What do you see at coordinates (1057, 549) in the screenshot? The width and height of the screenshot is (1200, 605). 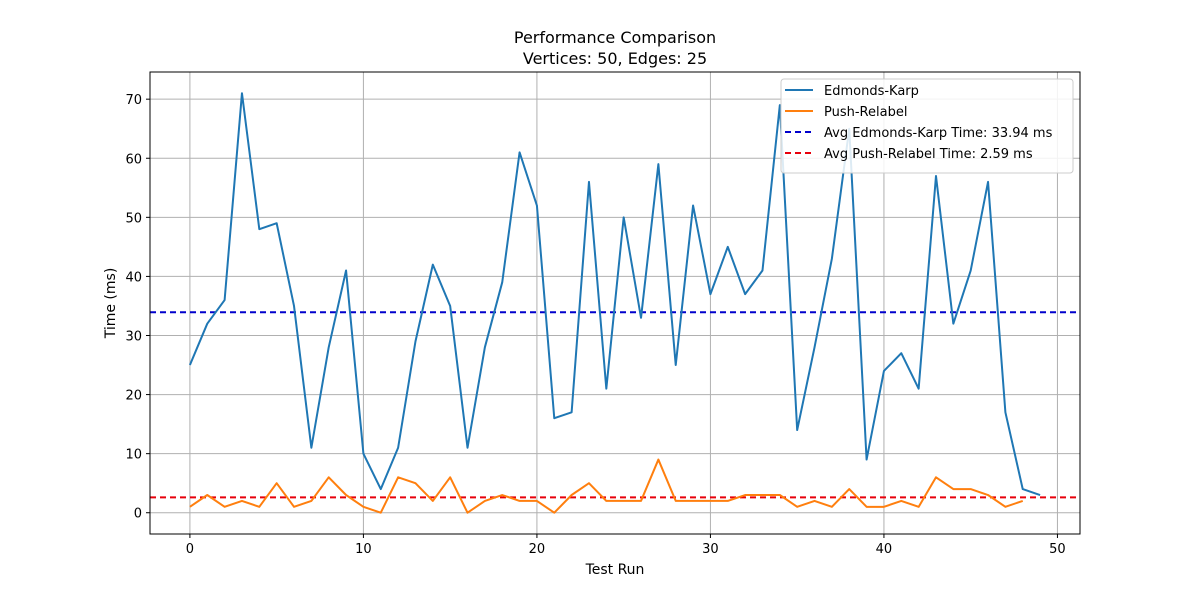 I see `x-tick-label-50: 50` at bounding box center [1057, 549].